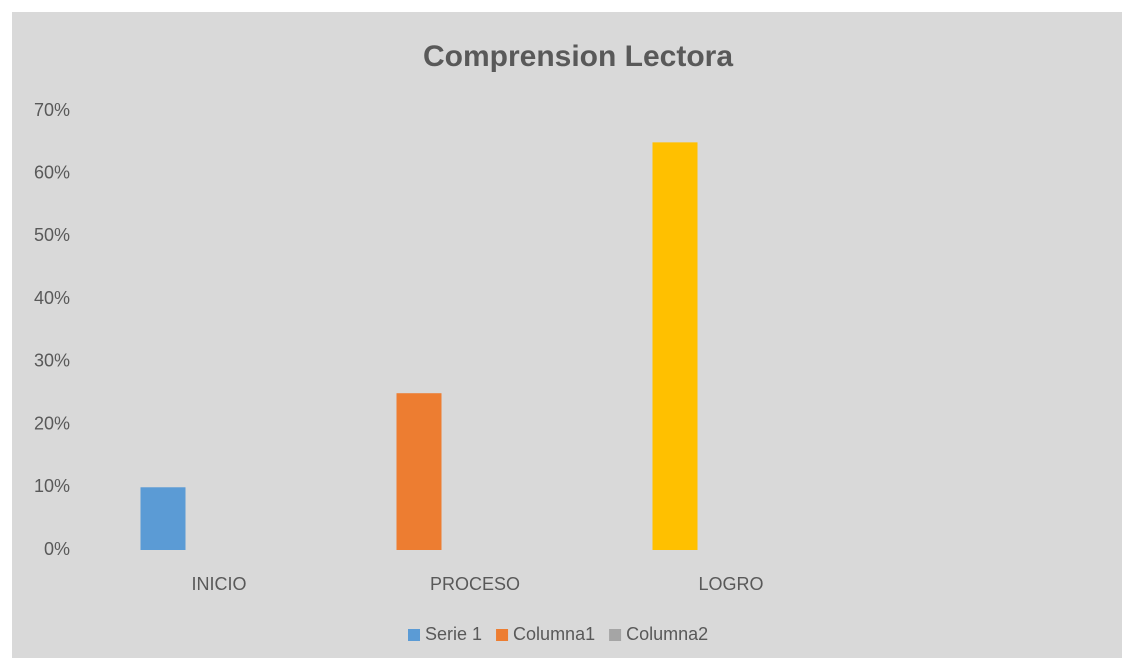 The height and width of the screenshot is (666, 1133). I want to click on y-tick-label: 50%, so click(52, 235).